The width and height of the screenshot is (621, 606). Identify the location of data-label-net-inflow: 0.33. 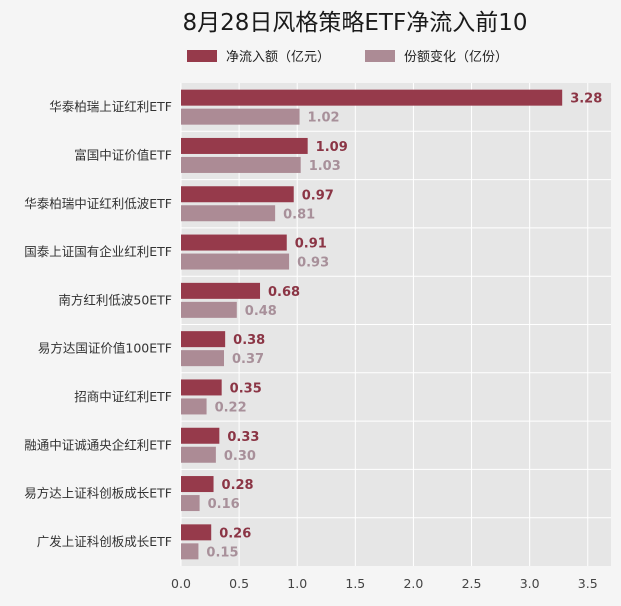
(243, 437).